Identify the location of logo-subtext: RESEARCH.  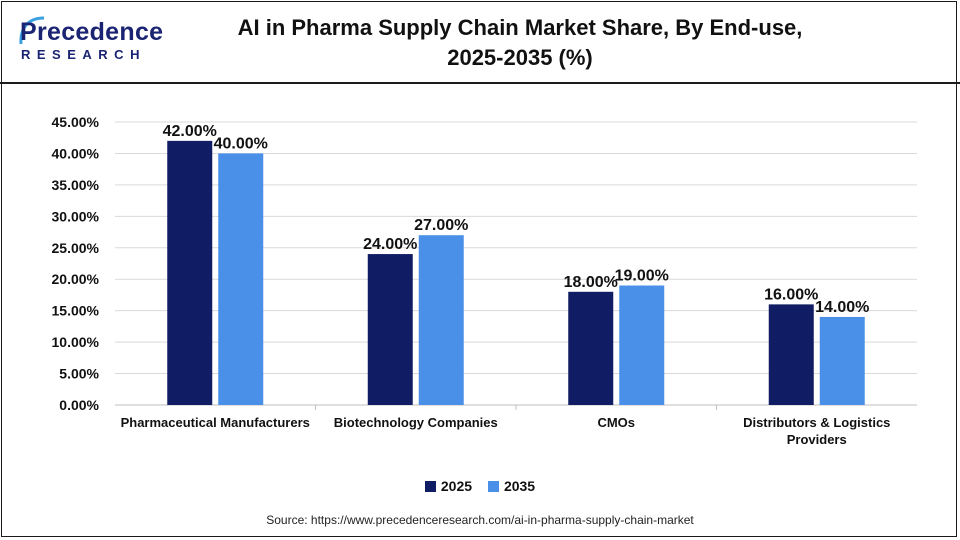
(83, 54).